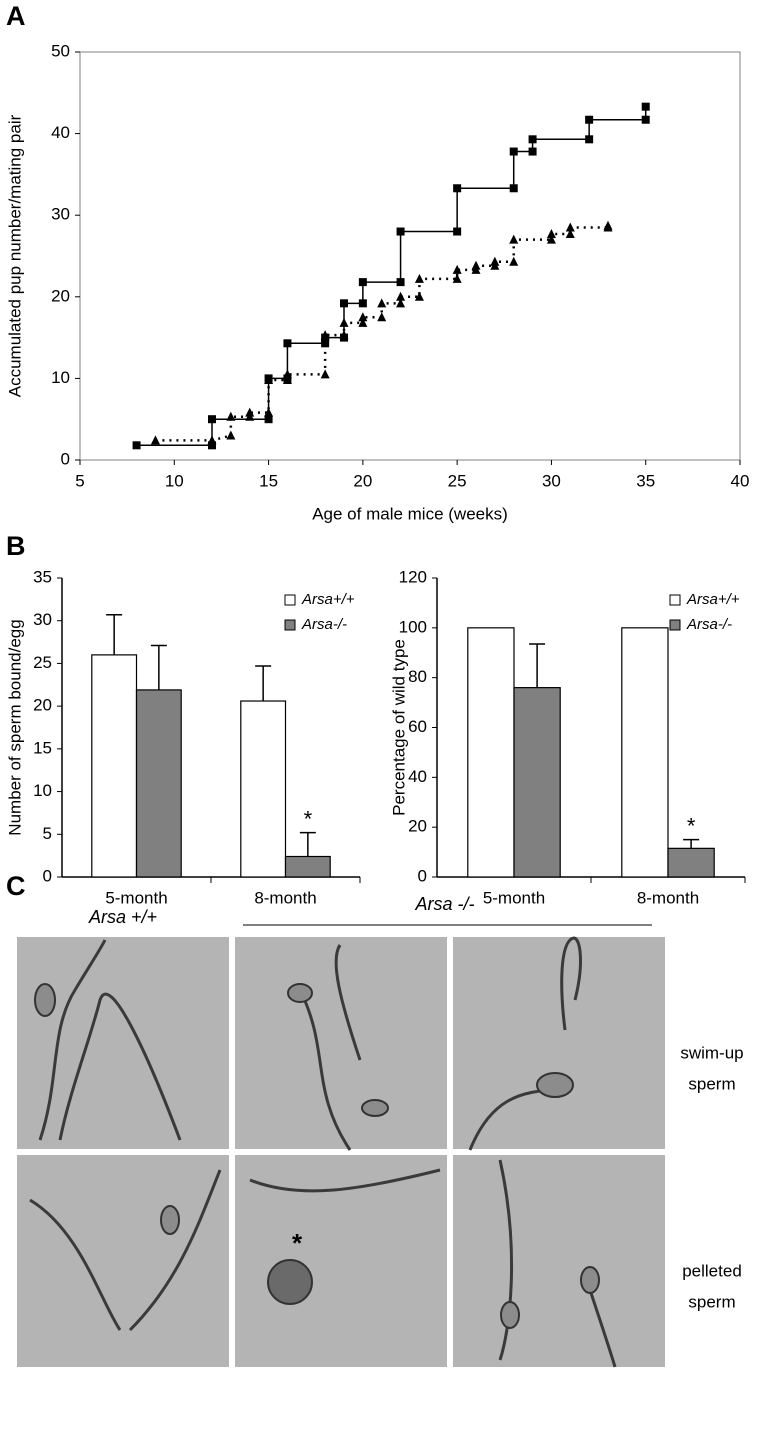 The image size is (762, 1429). I want to click on series-line, so click(382, 333).